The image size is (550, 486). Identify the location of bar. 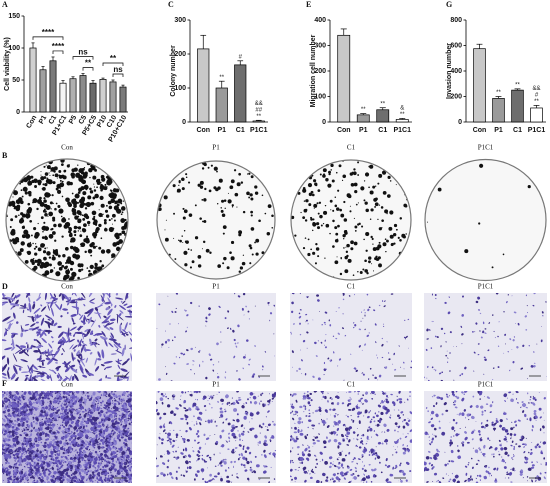
(113, 97).